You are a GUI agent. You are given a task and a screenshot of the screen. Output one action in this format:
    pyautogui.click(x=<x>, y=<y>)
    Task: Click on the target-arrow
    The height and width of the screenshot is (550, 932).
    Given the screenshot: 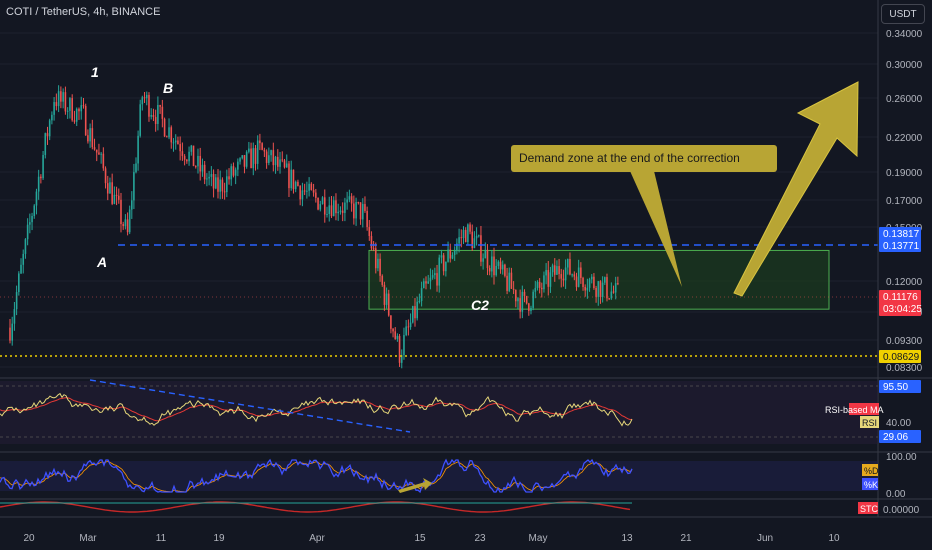 What is the action you would take?
    pyautogui.click(x=796, y=189)
    